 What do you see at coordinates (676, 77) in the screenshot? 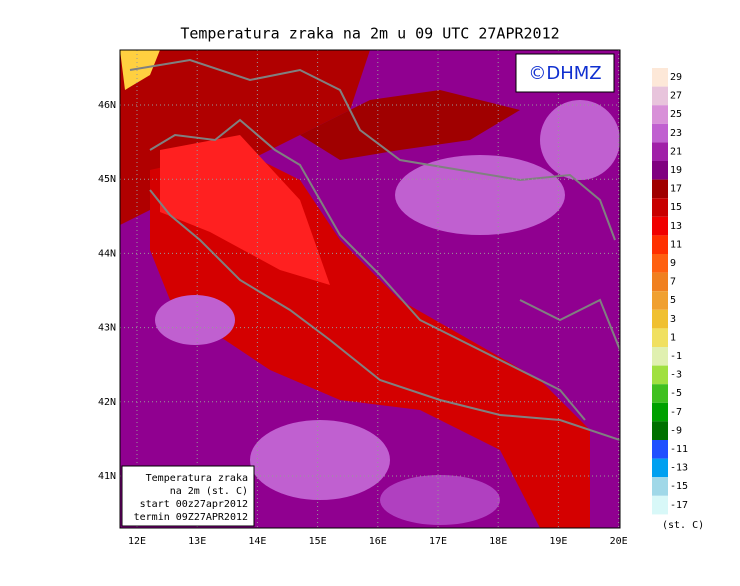
I see `legend-label: 29` at bounding box center [676, 77].